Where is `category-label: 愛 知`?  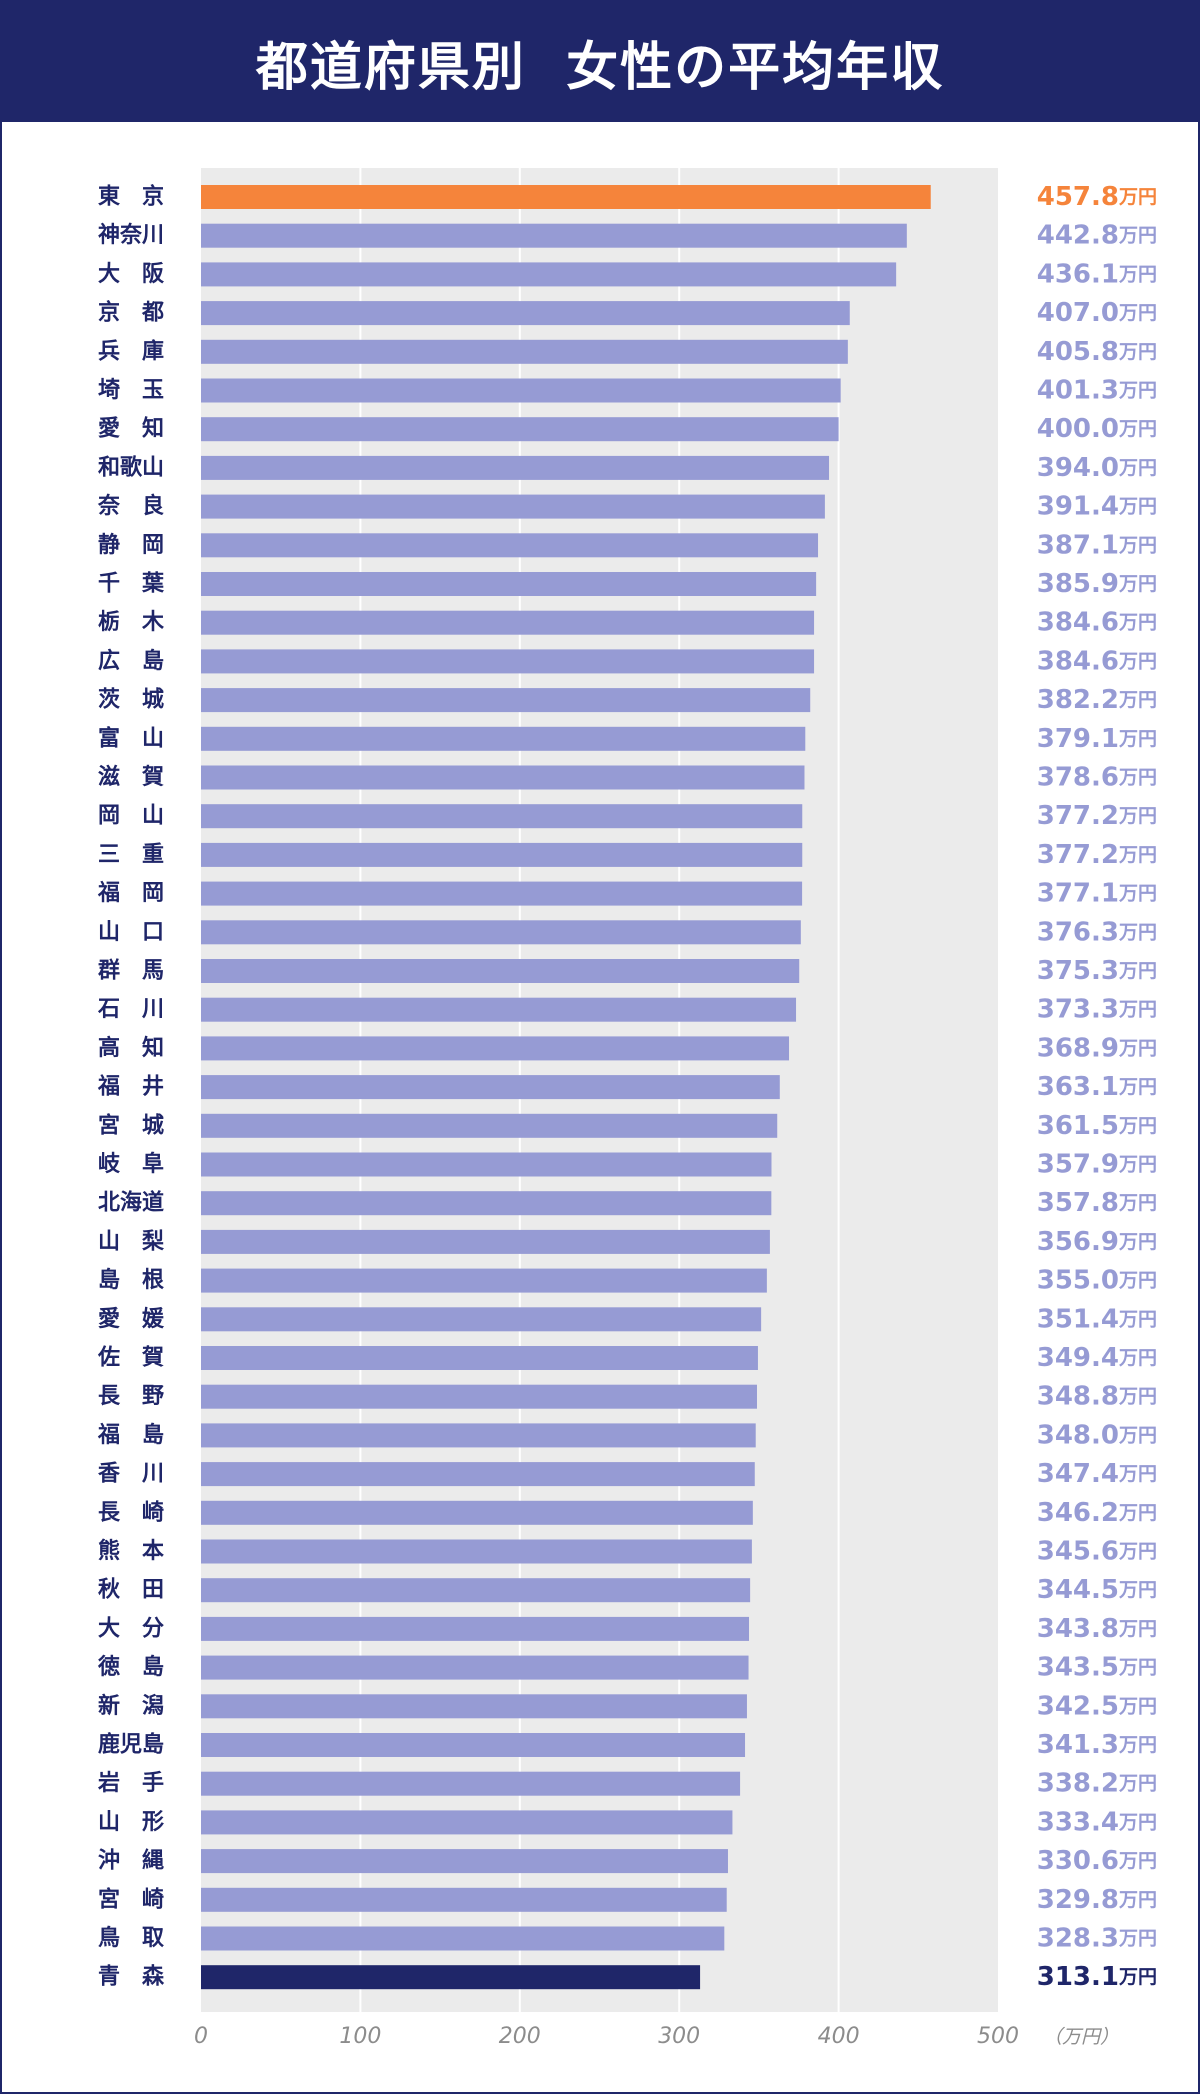 category-label: 愛 知 is located at coordinates (131, 429).